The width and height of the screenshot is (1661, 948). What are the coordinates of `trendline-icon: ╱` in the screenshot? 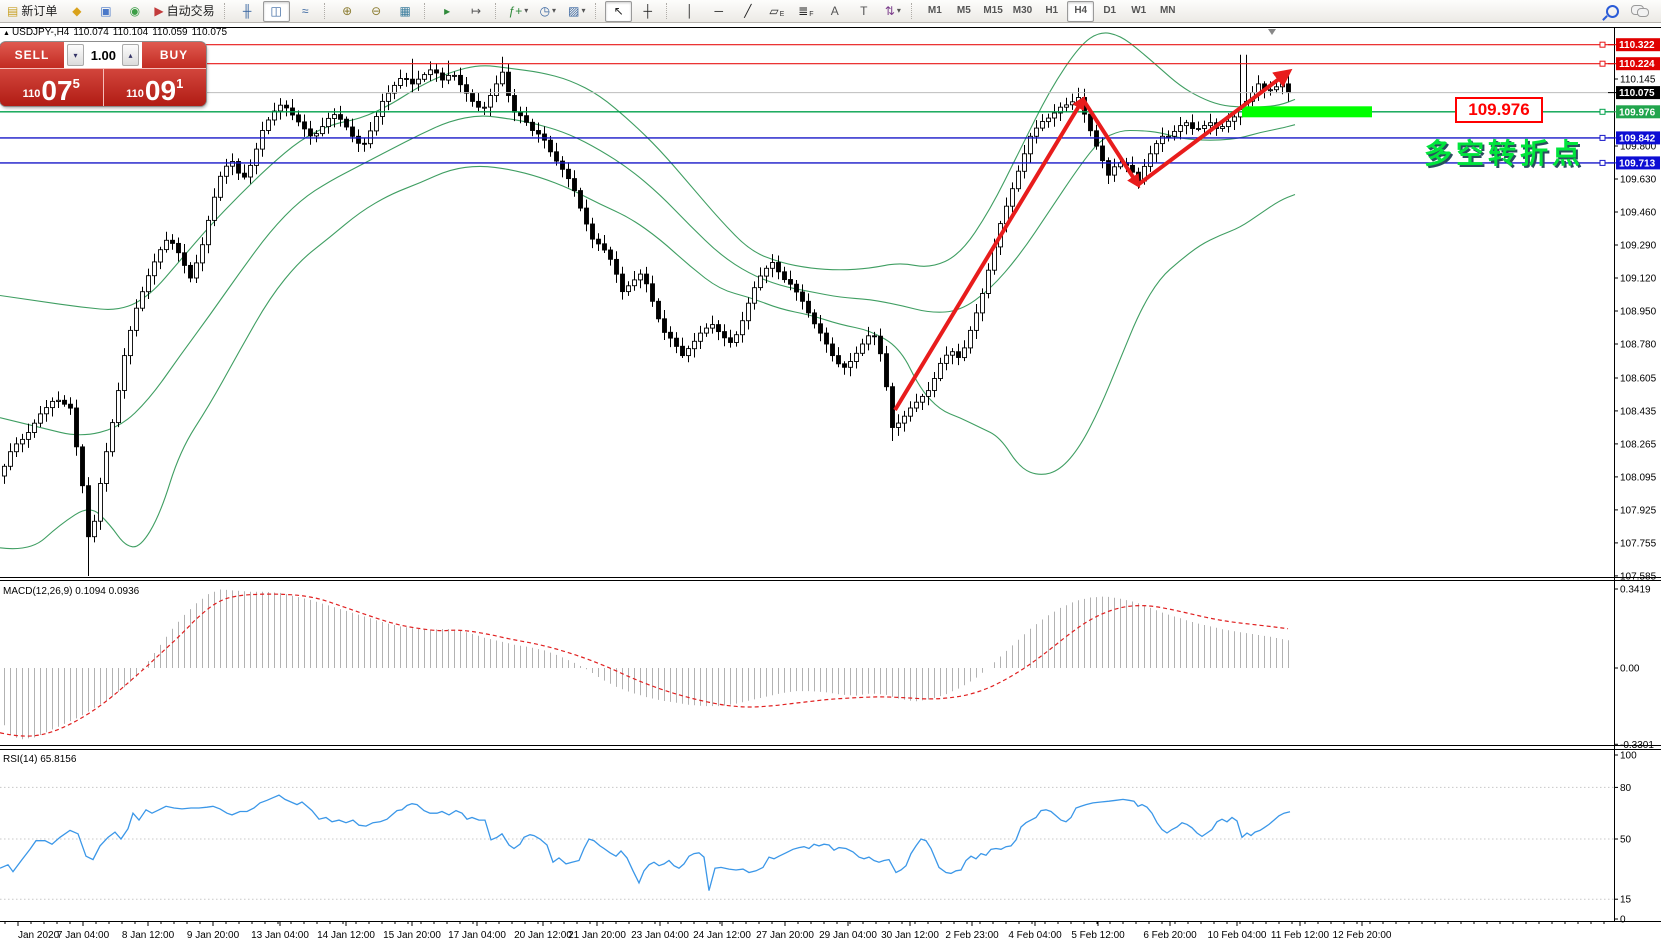 It's located at (748, 11).